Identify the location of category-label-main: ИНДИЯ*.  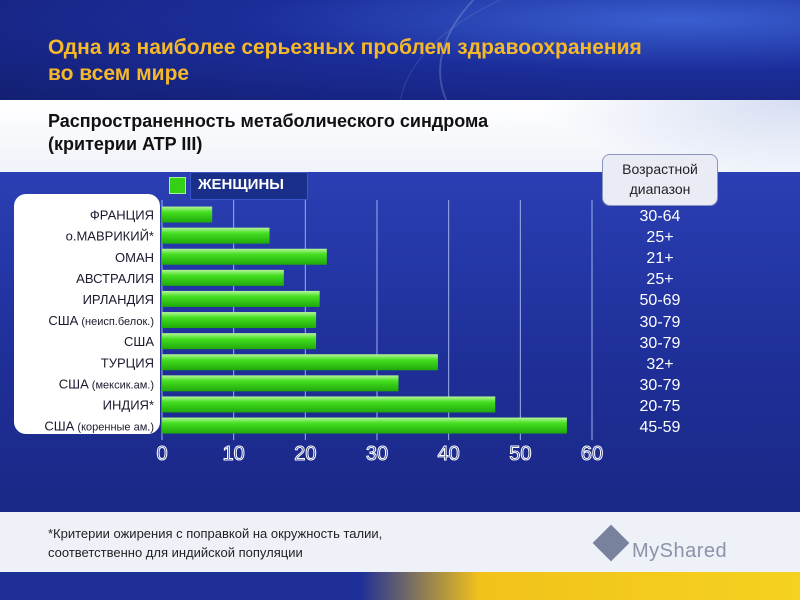
(128, 404).